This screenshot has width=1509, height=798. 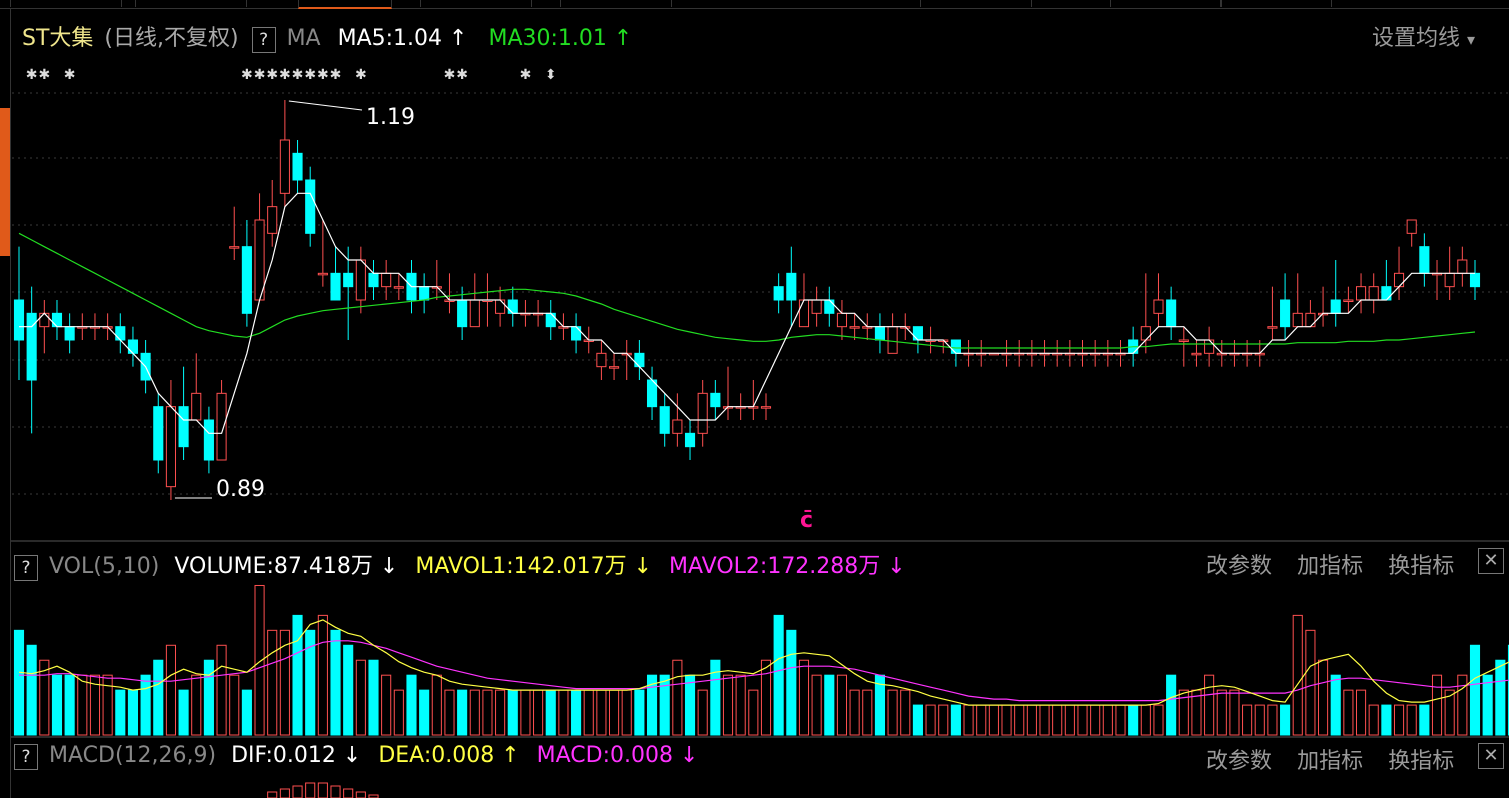 I want to click on arrow-up-icon: ↑, so click(x=623, y=38).